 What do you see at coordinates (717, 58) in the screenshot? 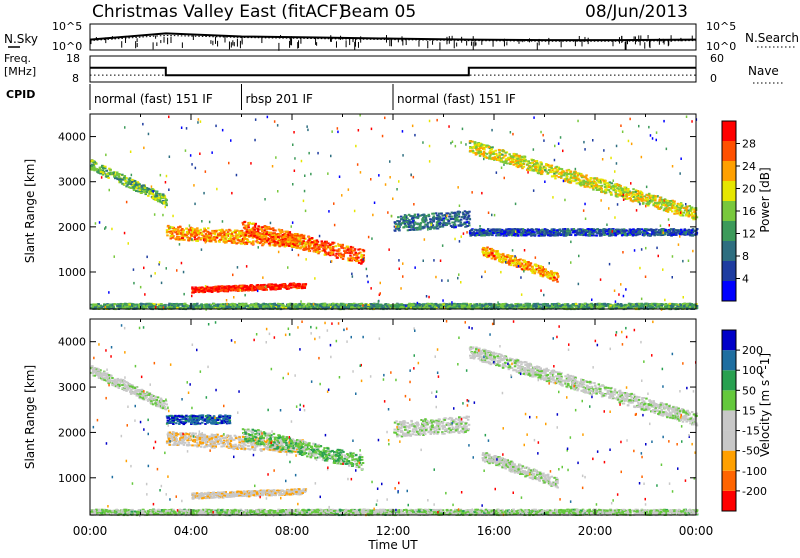
I see `nave-tick-right-top: 60` at bounding box center [717, 58].